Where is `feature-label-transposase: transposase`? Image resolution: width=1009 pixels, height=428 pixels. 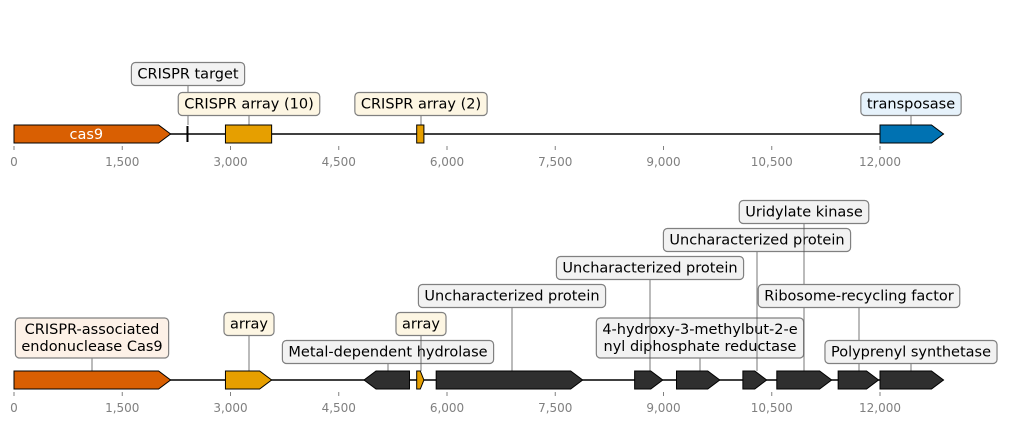 feature-label-transposase: transposase is located at coordinates (911, 108).